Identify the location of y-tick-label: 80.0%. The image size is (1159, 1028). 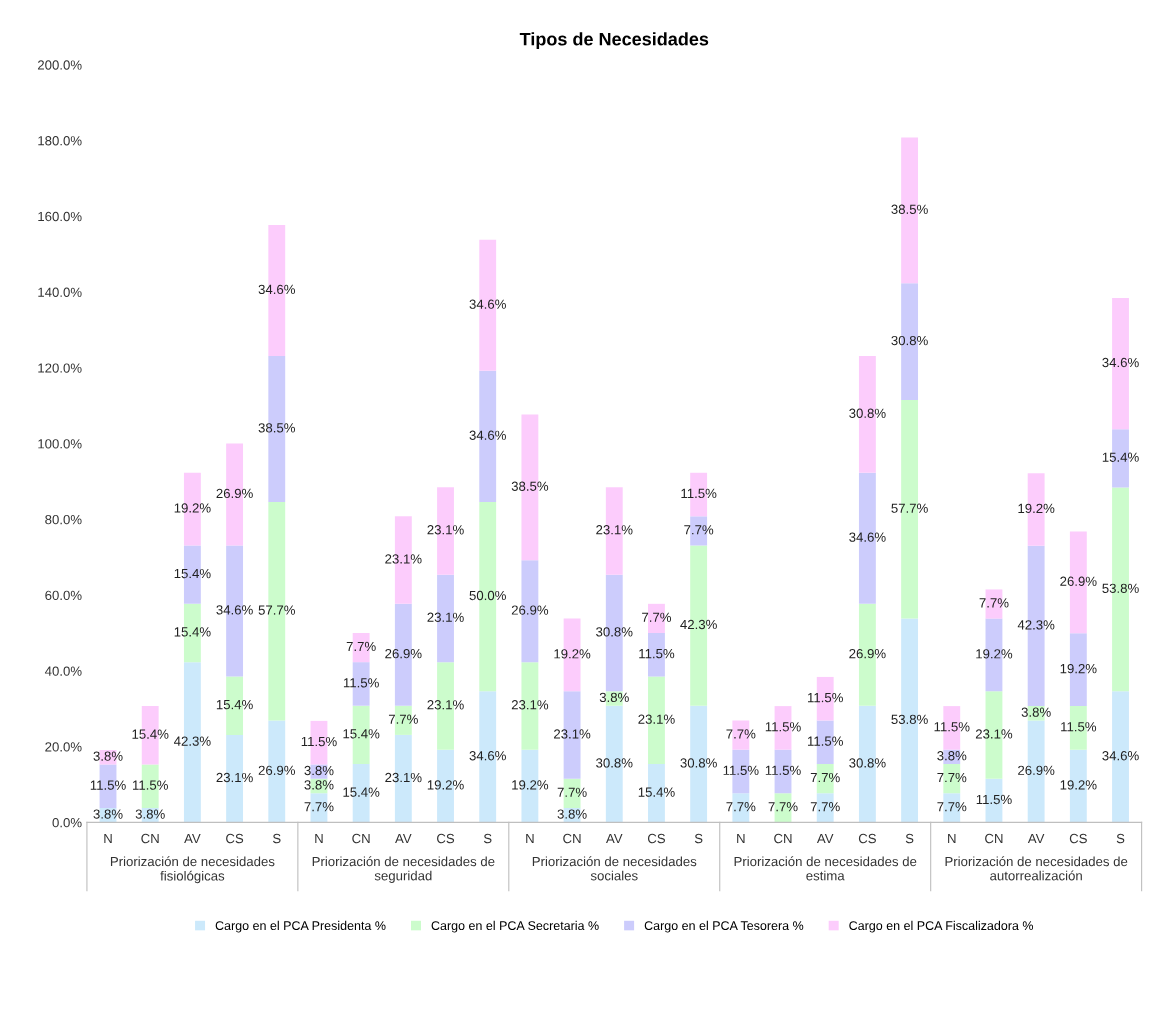
(63, 519).